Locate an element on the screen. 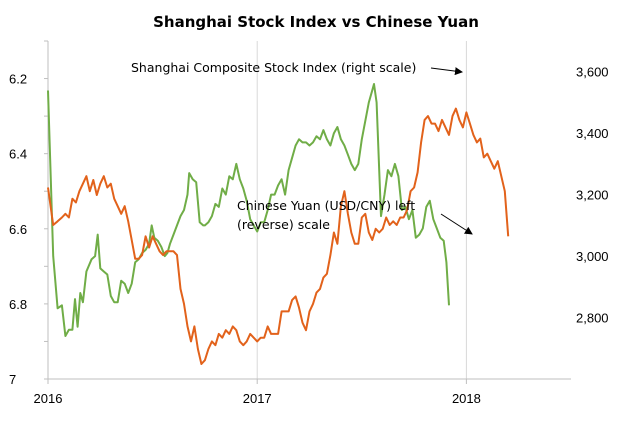  yuan-annotation-line-1: Chinese Yuan (USD/CNY) left is located at coordinates (326, 205).